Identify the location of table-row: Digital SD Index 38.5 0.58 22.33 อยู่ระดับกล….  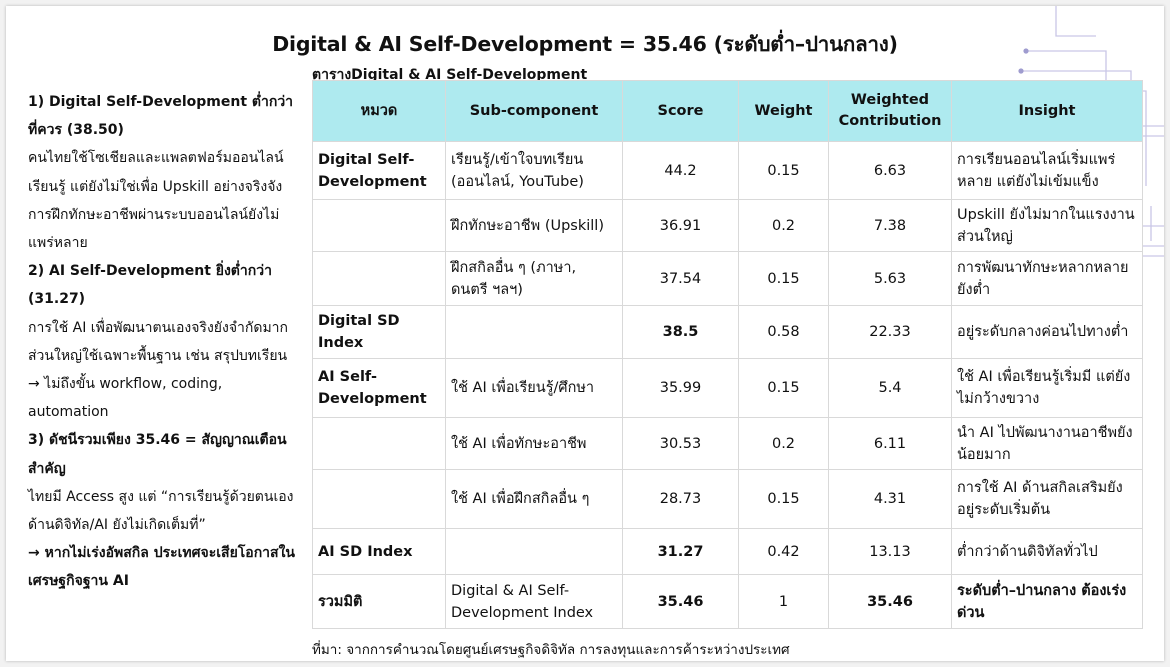
(727, 332).